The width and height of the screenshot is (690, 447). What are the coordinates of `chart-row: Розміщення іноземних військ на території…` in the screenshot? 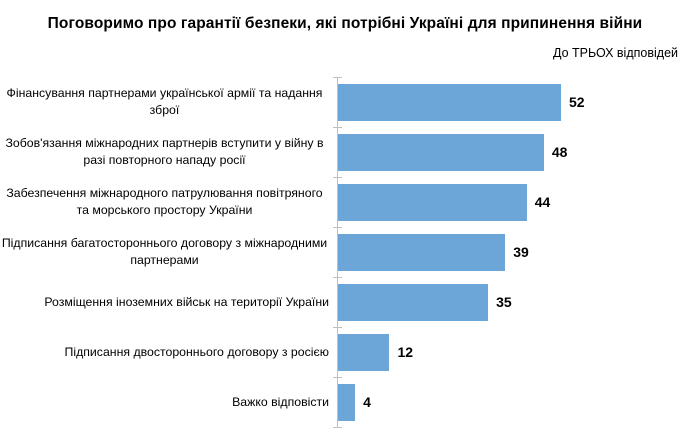 It's located at (345, 302).